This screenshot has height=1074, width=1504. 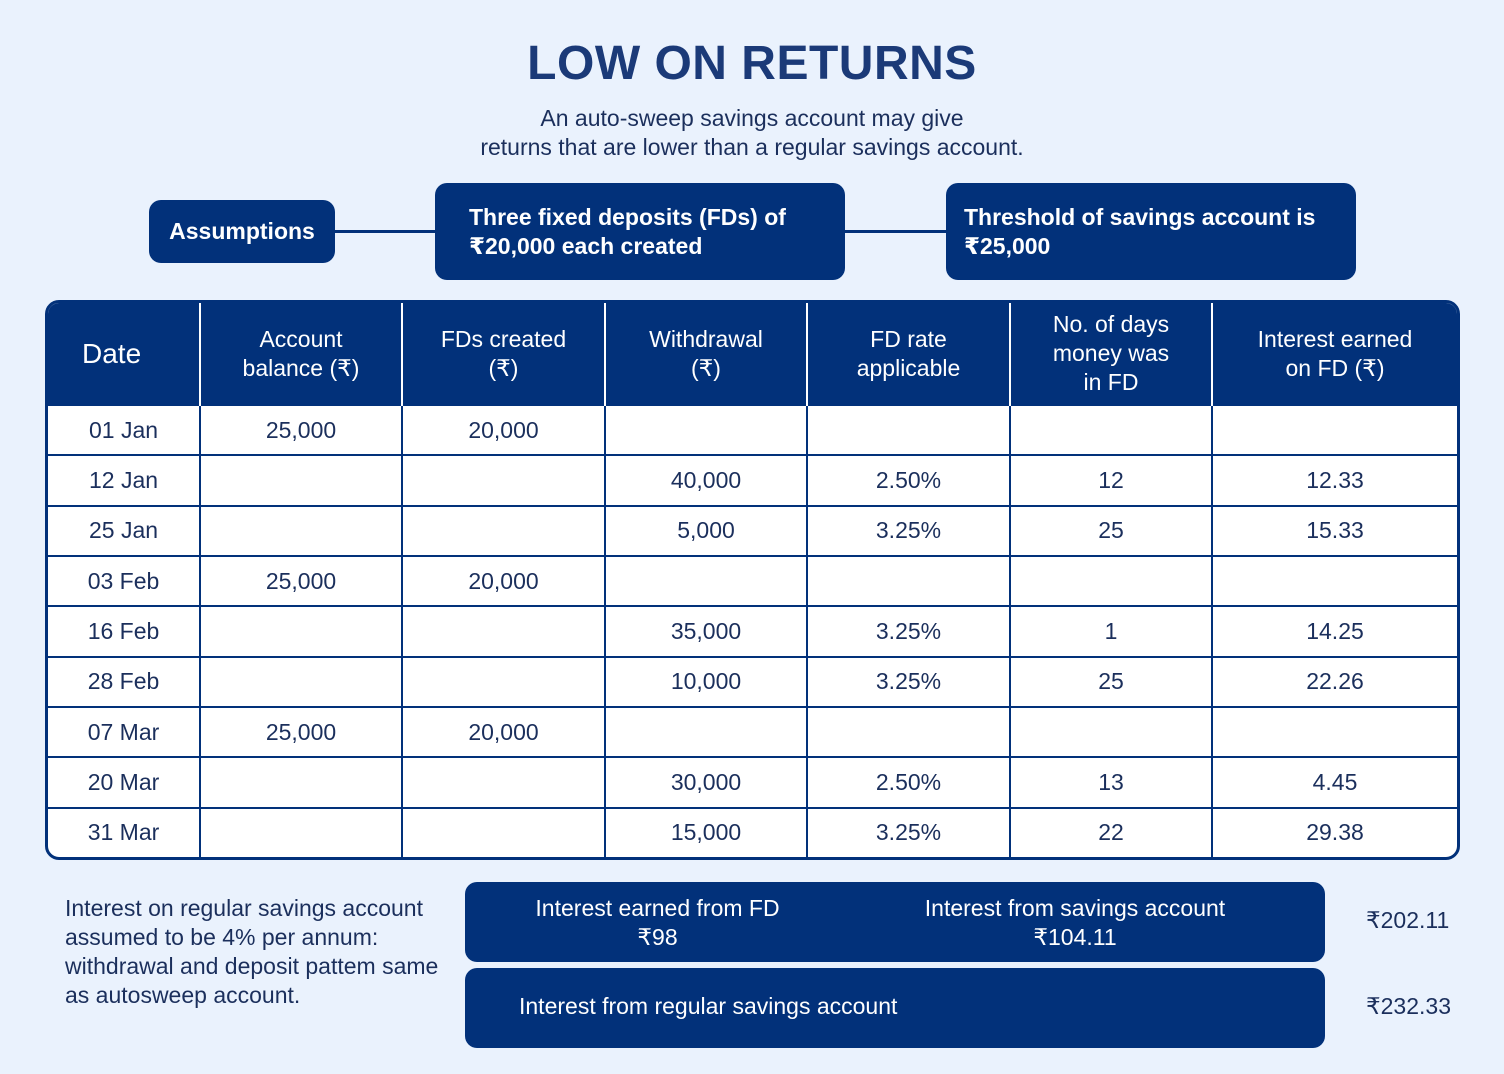 What do you see at coordinates (124, 480) in the screenshot?
I see `cell-date: 12 Jan` at bounding box center [124, 480].